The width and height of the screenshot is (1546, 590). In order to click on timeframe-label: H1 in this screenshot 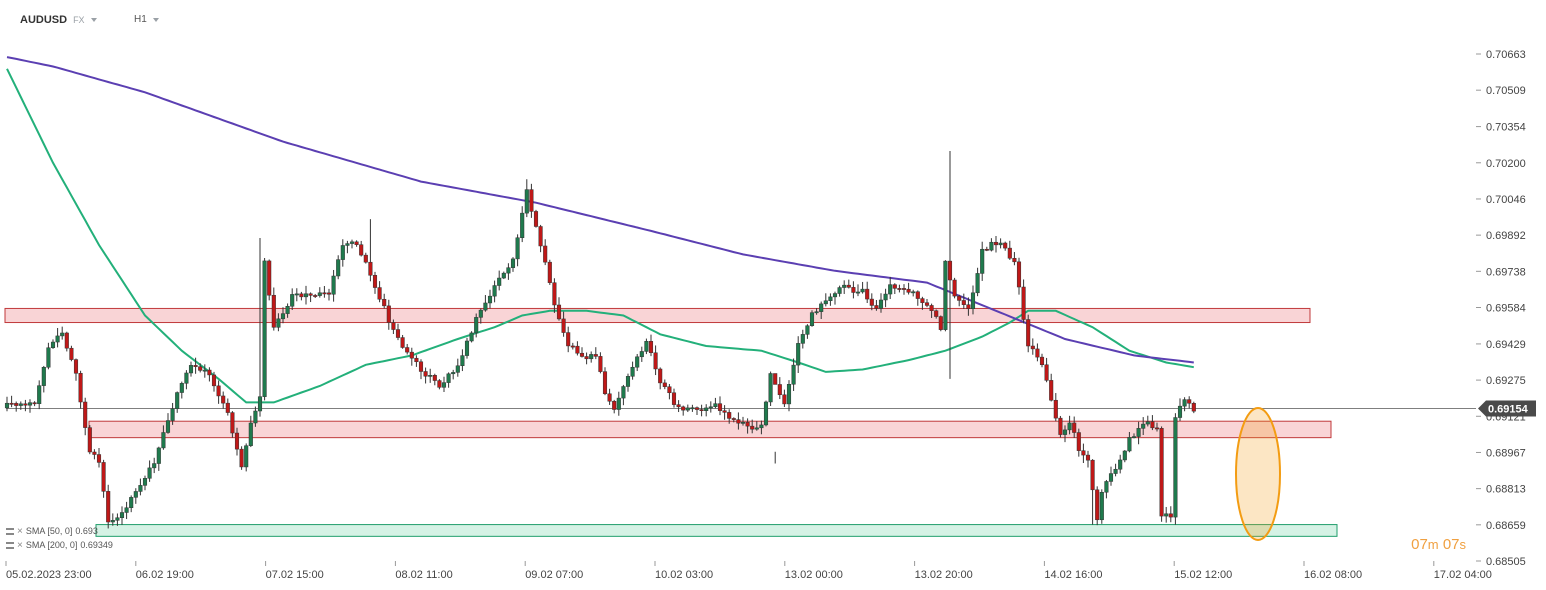, I will do `click(140, 19)`.